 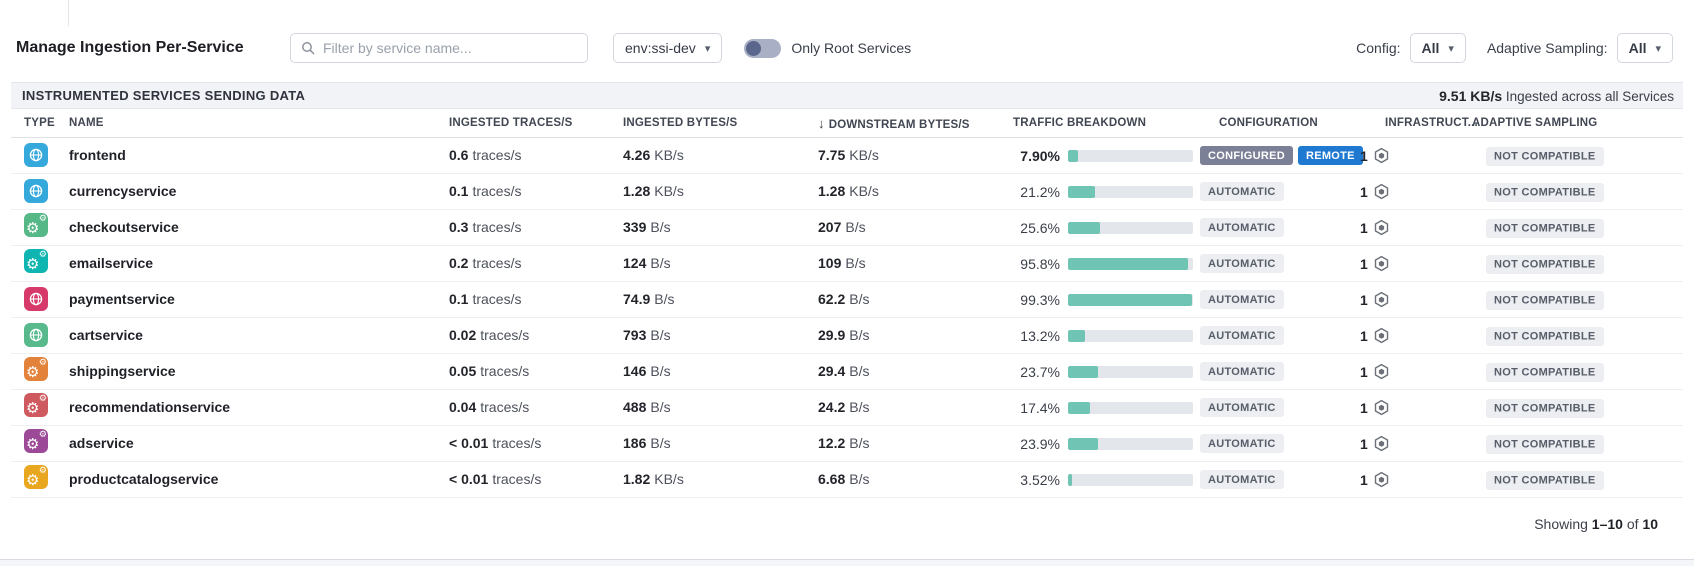 I want to click on downstream-bytes-cell: 109 B/s, so click(x=907, y=264).